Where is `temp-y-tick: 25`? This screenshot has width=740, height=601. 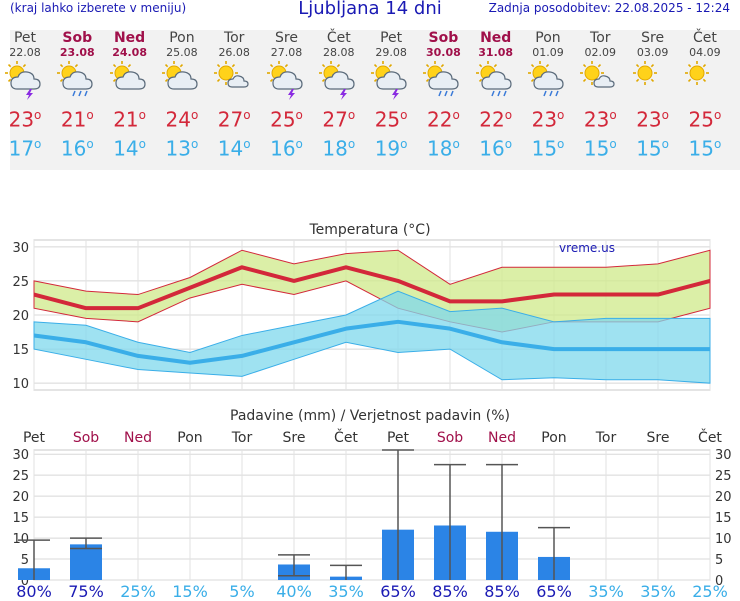
temp-y-tick: 25 is located at coordinates (20, 282).